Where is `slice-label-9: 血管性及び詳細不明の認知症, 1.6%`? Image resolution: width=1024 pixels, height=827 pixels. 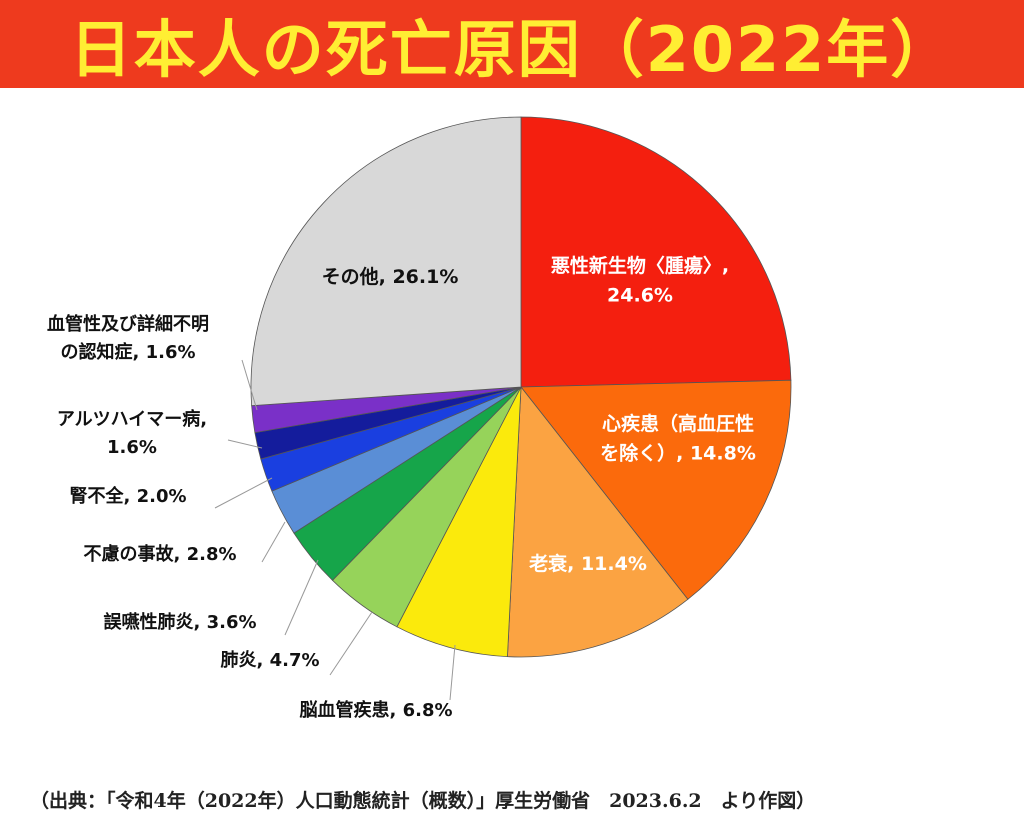
slice-label-9: 血管性及び詳細不明の認知症, 1.6% is located at coordinates (128, 338).